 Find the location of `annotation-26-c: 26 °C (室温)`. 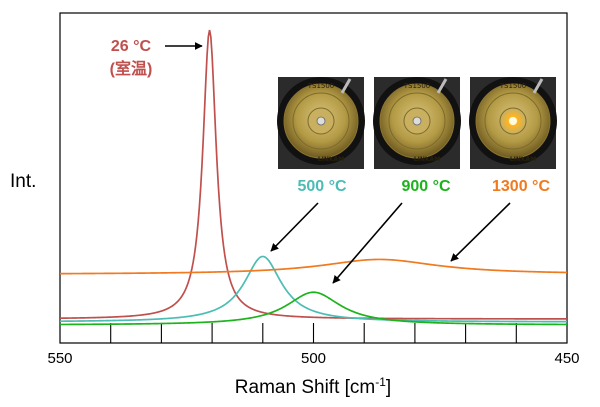

annotation-26-c: 26 °C (室温) is located at coordinates (156, 58).